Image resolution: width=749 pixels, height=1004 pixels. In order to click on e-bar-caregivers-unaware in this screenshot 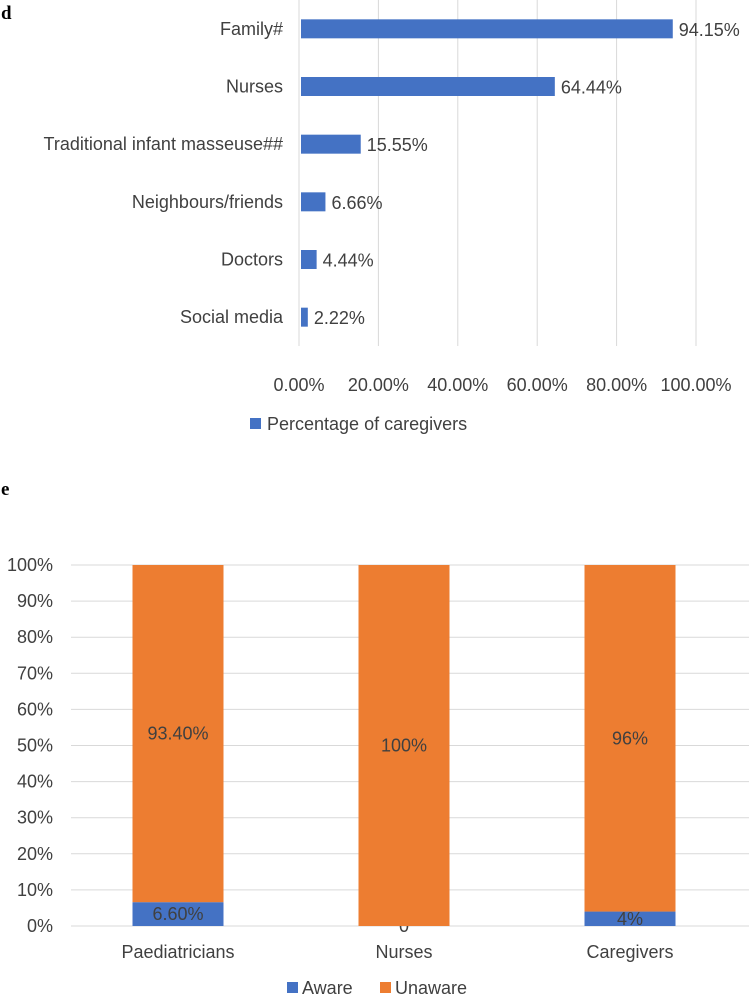, I will do `click(630, 738)`.